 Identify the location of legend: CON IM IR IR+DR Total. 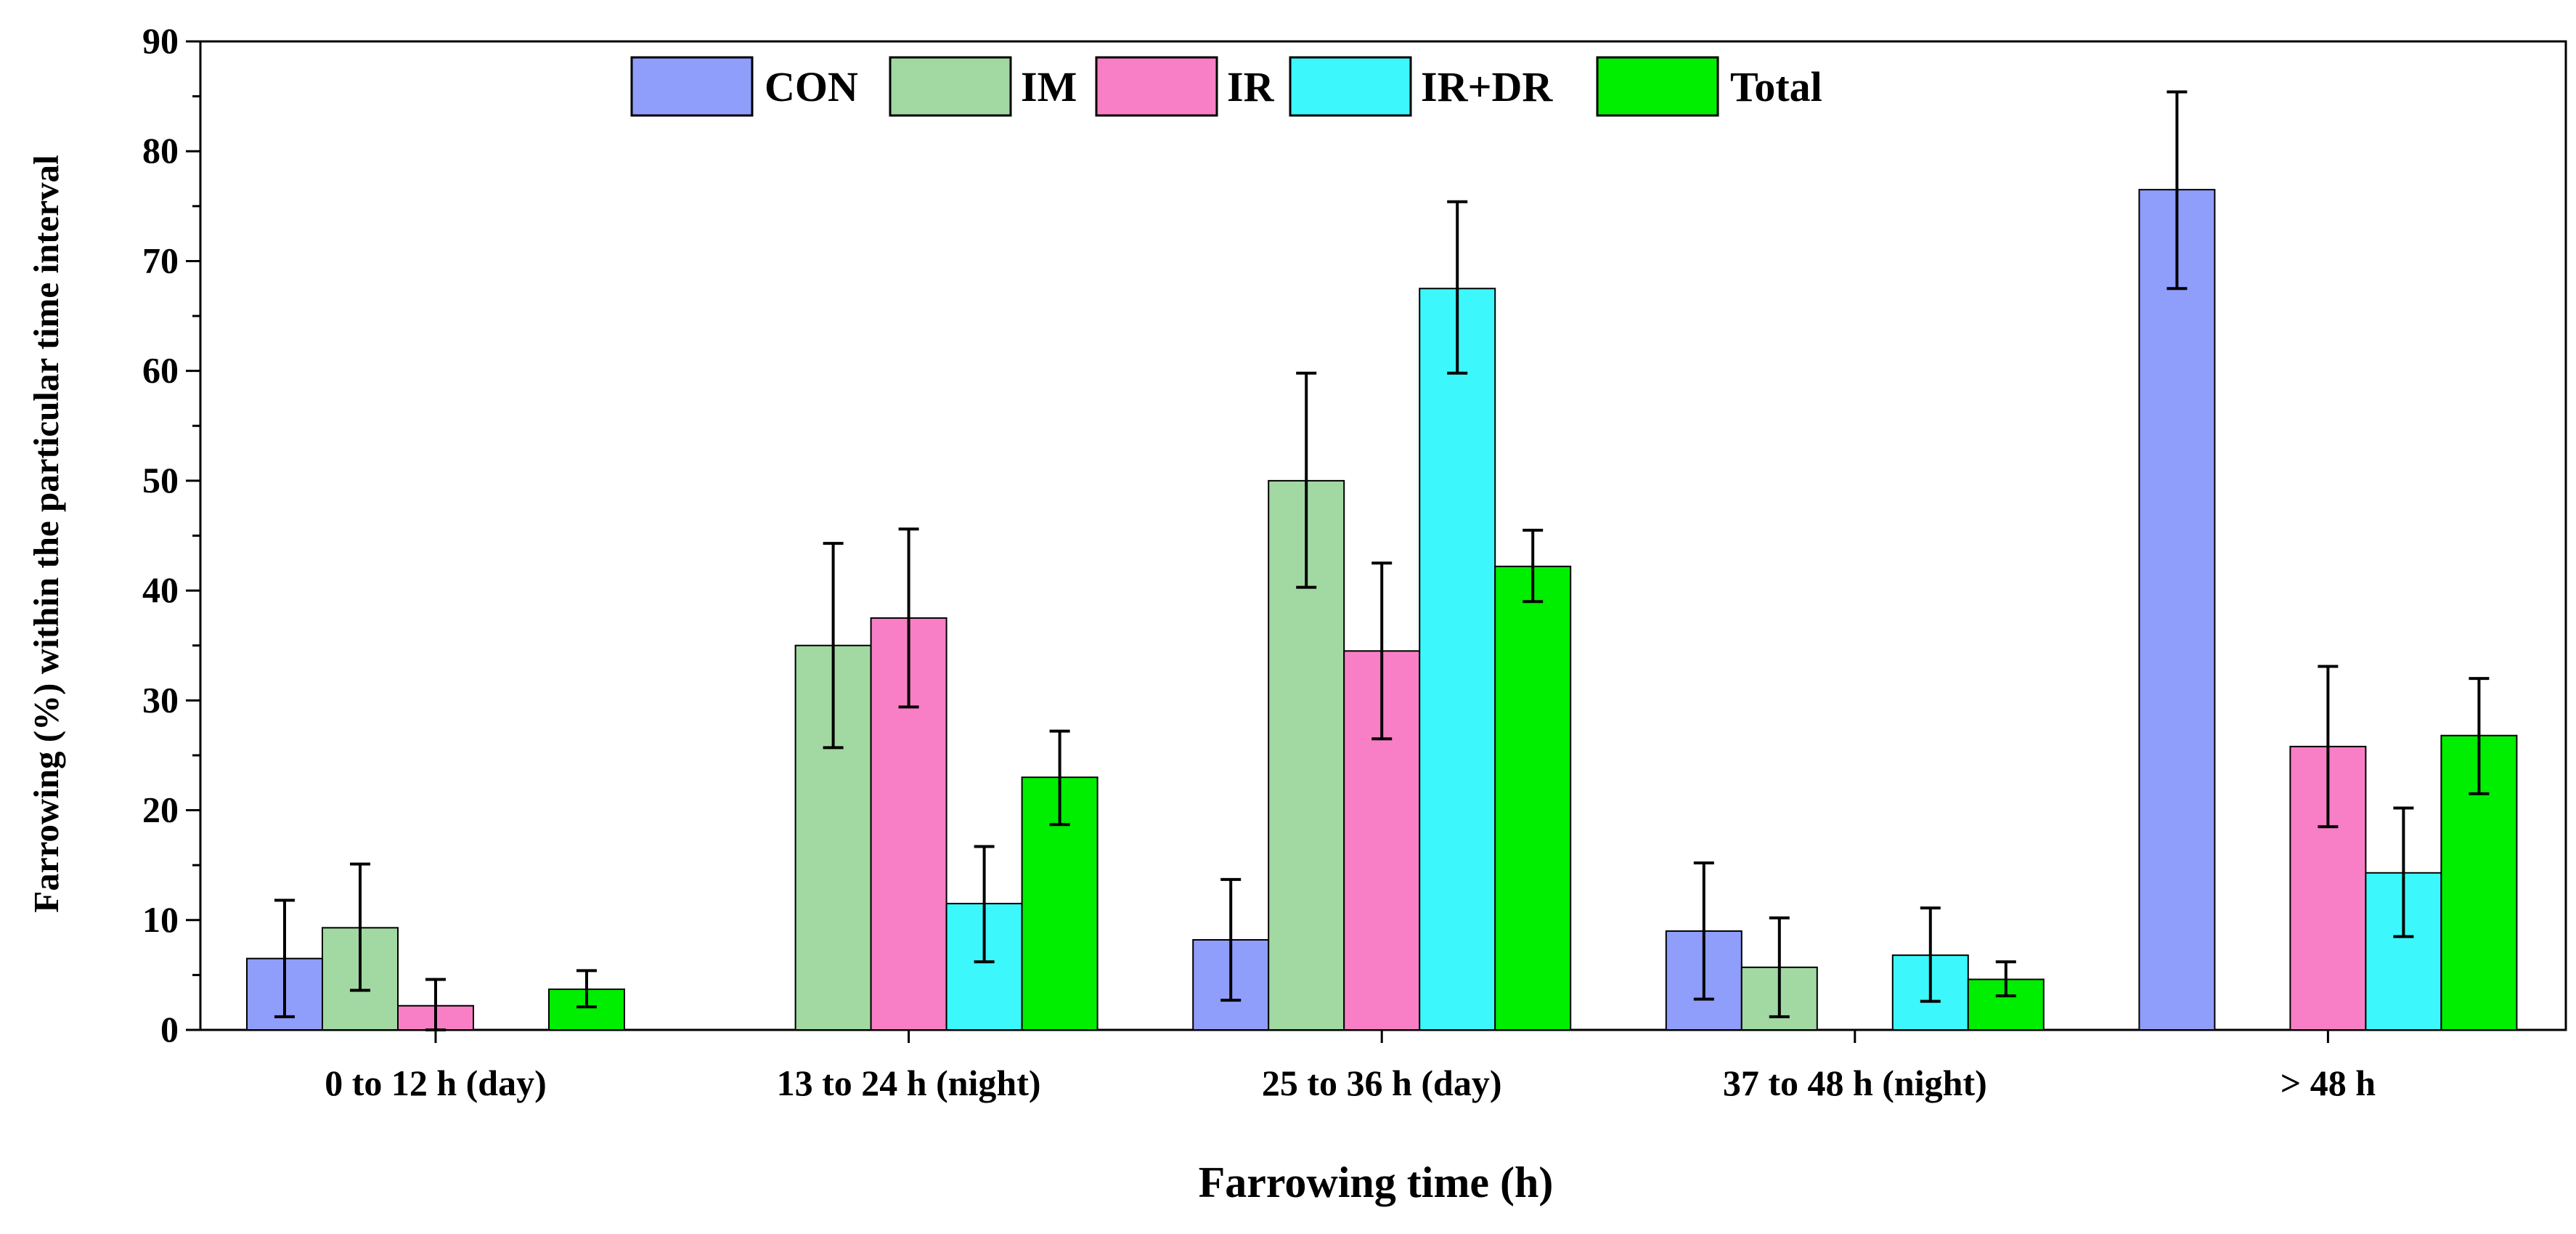
(1226, 86).